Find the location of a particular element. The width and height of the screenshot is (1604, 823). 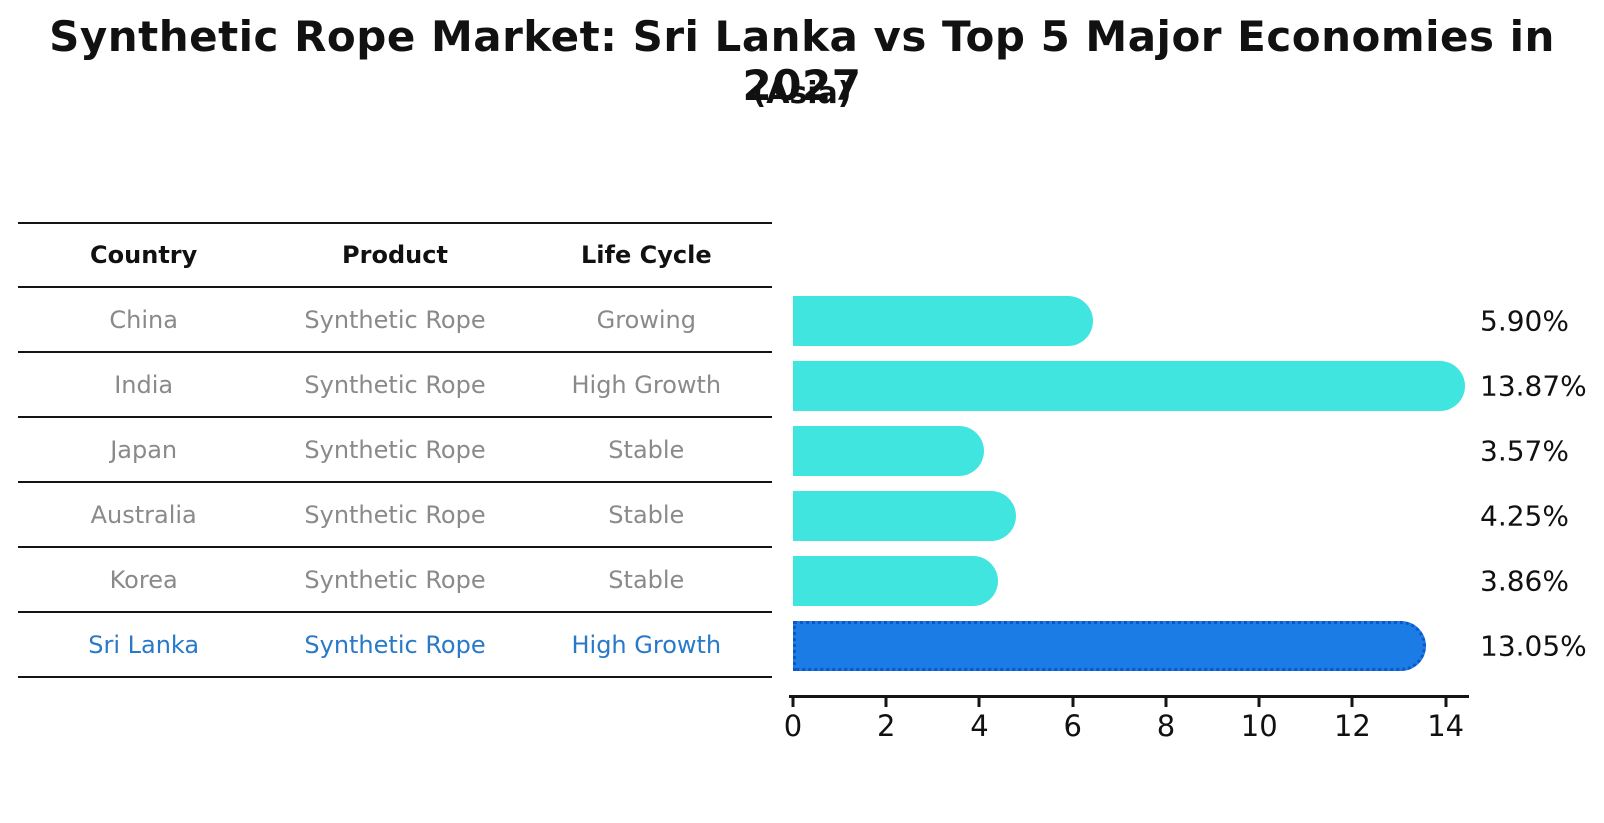

table-row: India Synthetic Rope High Growth is located at coordinates (395, 385).